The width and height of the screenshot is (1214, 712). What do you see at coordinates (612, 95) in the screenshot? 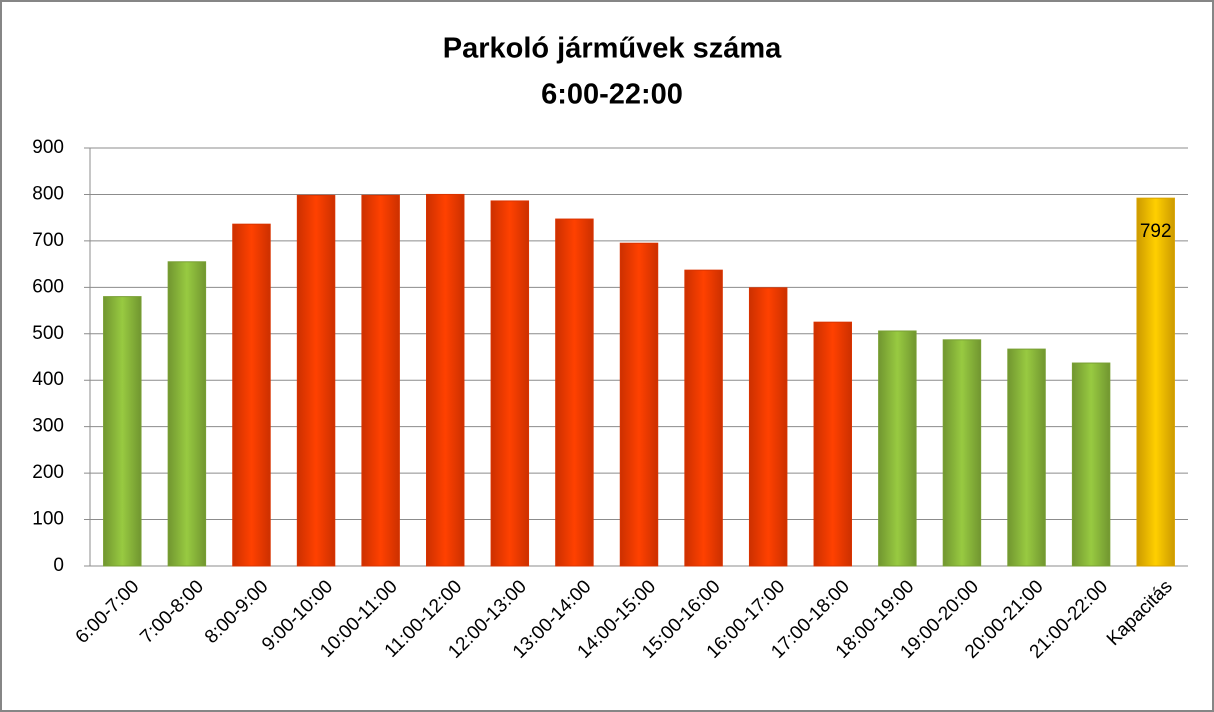
I see `chart-subtitle: 6:00-22:00` at bounding box center [612, 95].